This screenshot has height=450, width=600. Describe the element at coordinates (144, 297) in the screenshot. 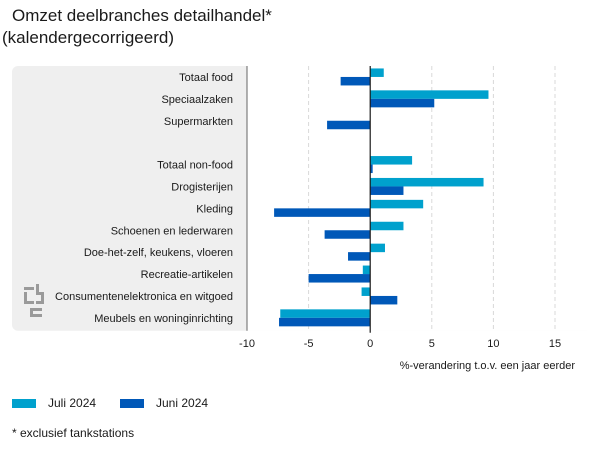

I see `category-label-10: Consumentenelektronica en witgoed` at that location.